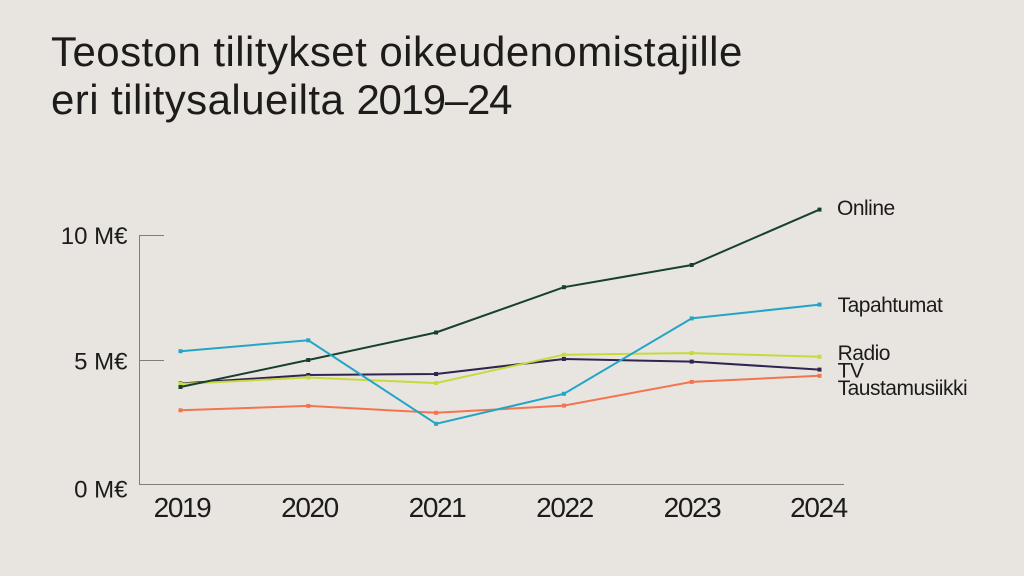  I want to click on svg-text: 2023, so click(693, 507).